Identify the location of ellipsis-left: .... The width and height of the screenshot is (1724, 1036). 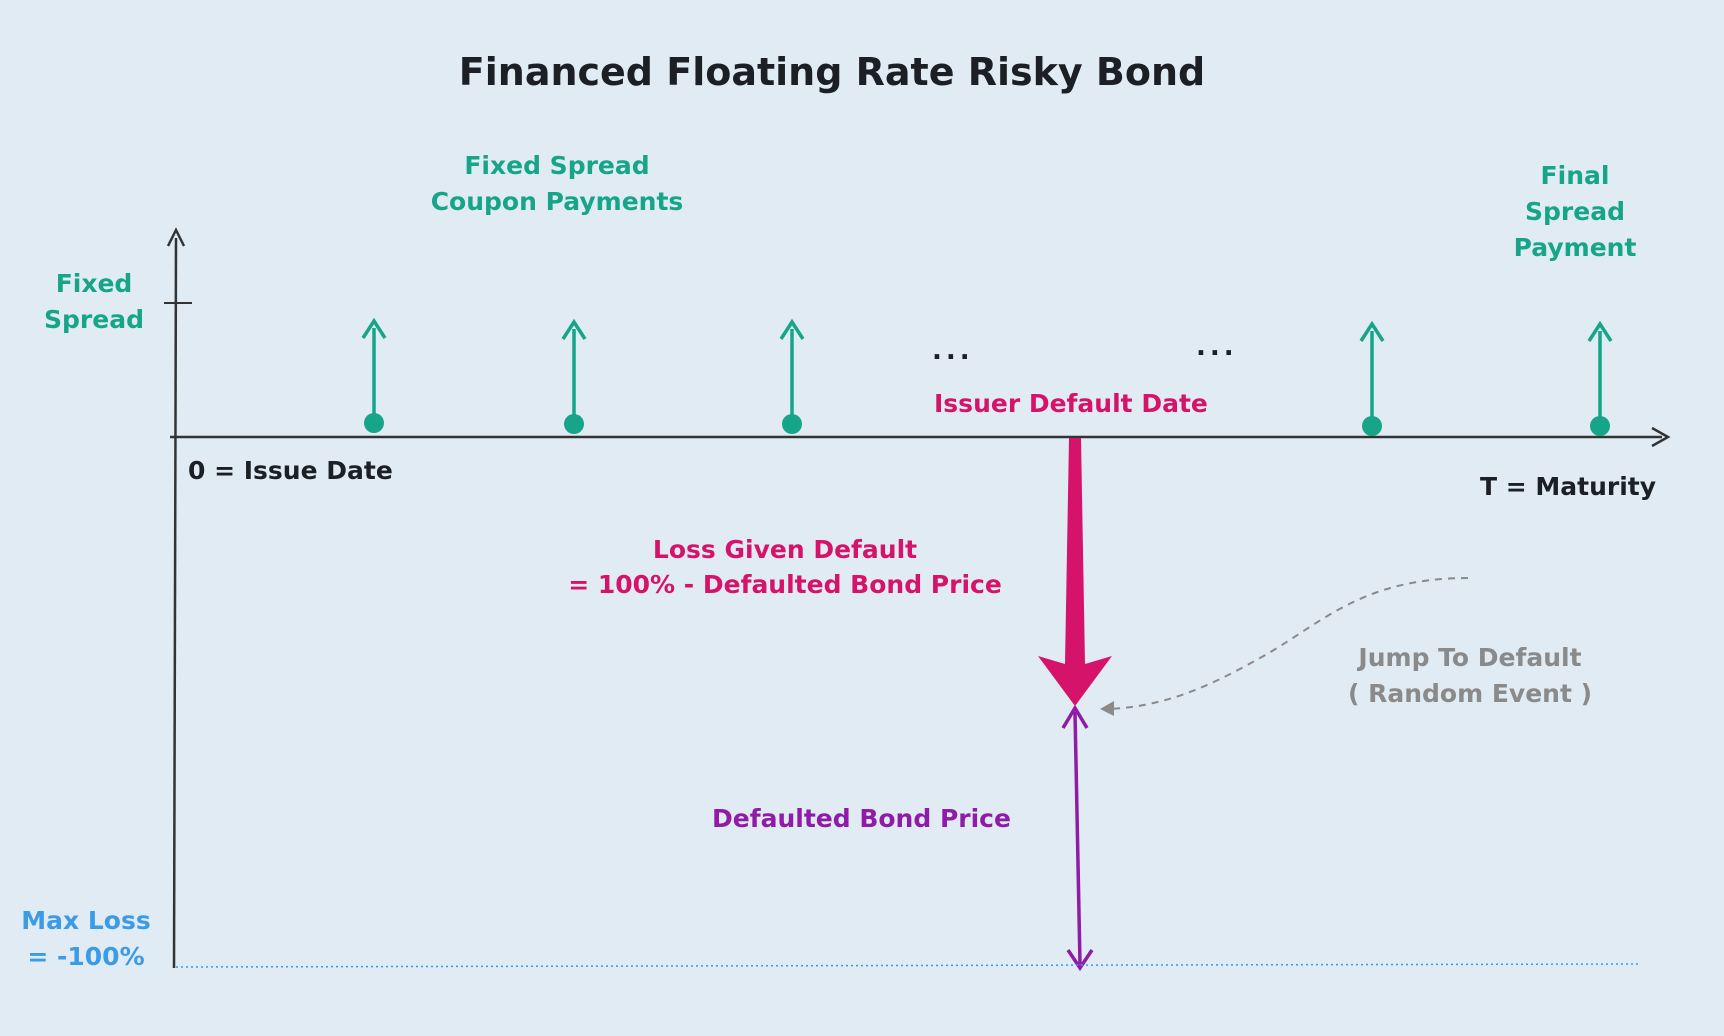
(953, 351).